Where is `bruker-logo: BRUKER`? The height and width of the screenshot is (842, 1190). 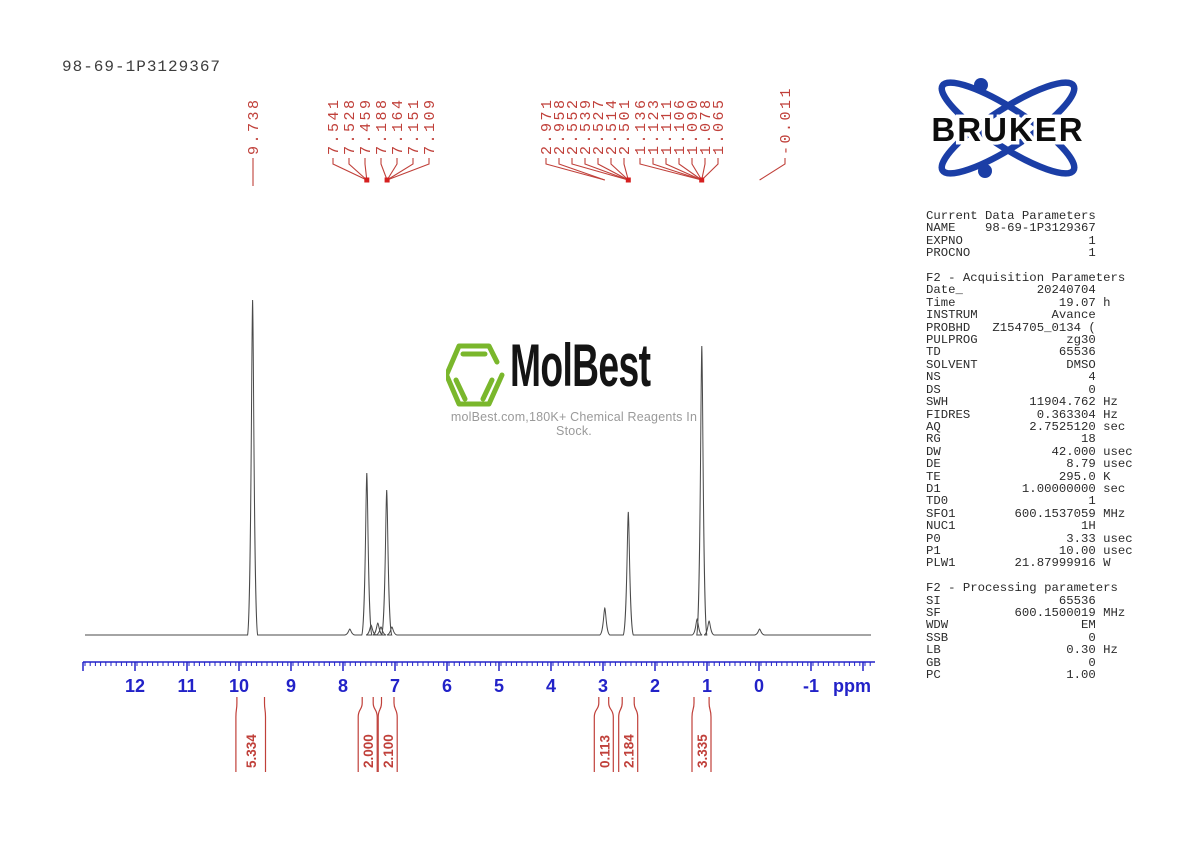
bruker-logo: BRUKER is located at coordinates (1010, 129).